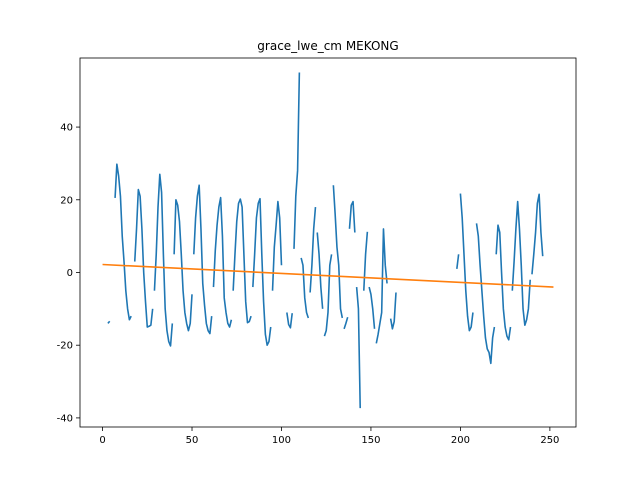 The width and height of the screenshot is (640, 480). What do you see at coordinates (192, 440) in the screenshot?
I see `x-tick-label-50: 50` at bounding box center [192, 440].